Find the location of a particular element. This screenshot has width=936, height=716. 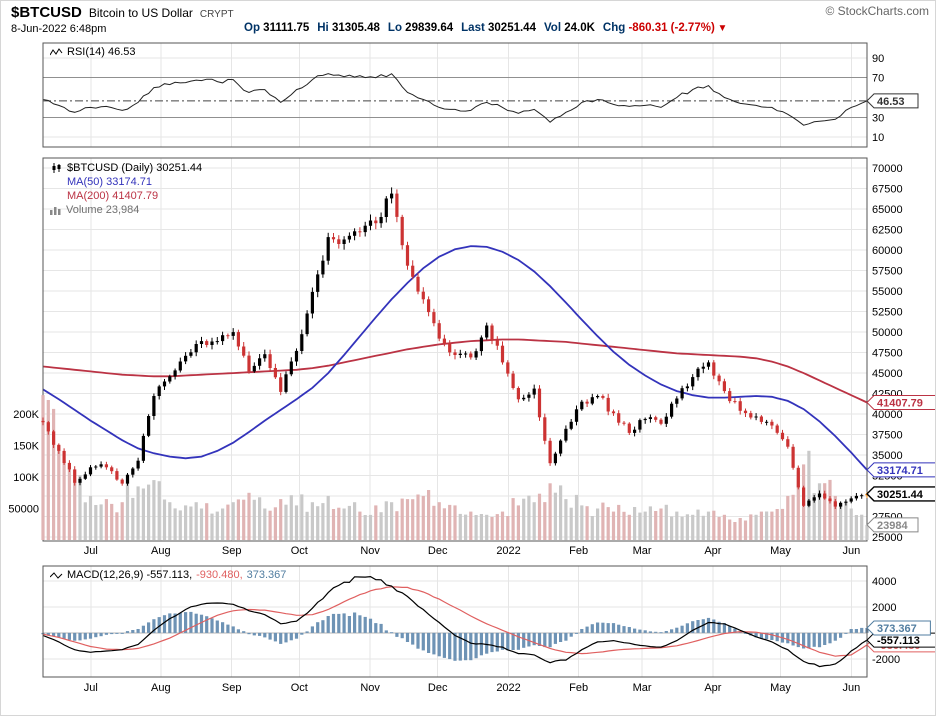

ma200-legend-label: MA(200) 41407.79 is located at coordinates (113, 196).